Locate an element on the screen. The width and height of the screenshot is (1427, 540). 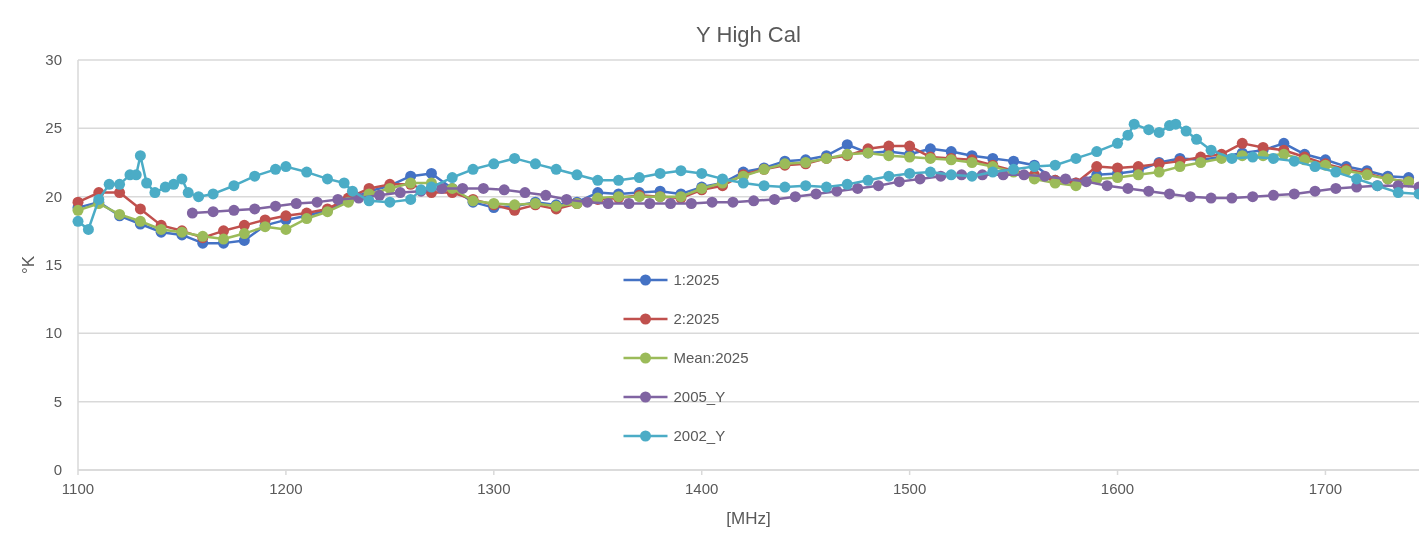
x-tick-label: 1500 is located at coordinates (909, 488).